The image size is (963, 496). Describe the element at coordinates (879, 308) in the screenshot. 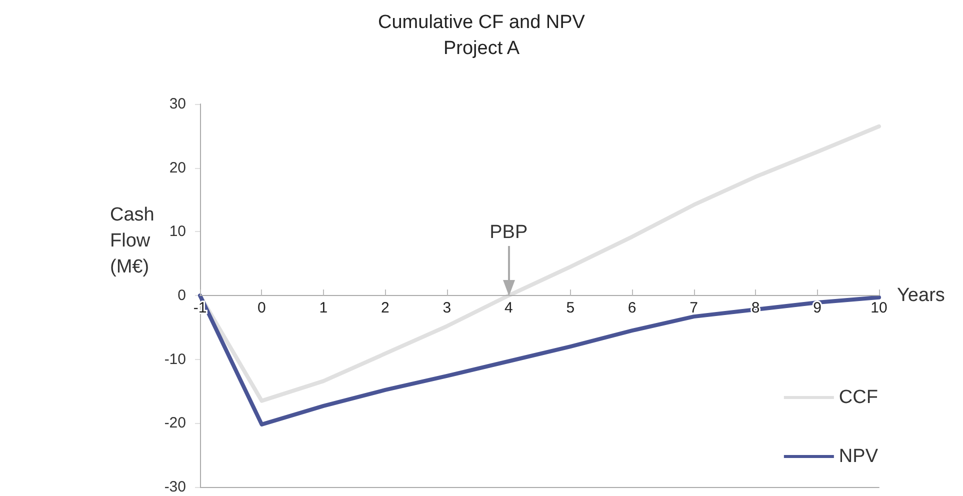

I see `x-tick-label: 10` at that location.